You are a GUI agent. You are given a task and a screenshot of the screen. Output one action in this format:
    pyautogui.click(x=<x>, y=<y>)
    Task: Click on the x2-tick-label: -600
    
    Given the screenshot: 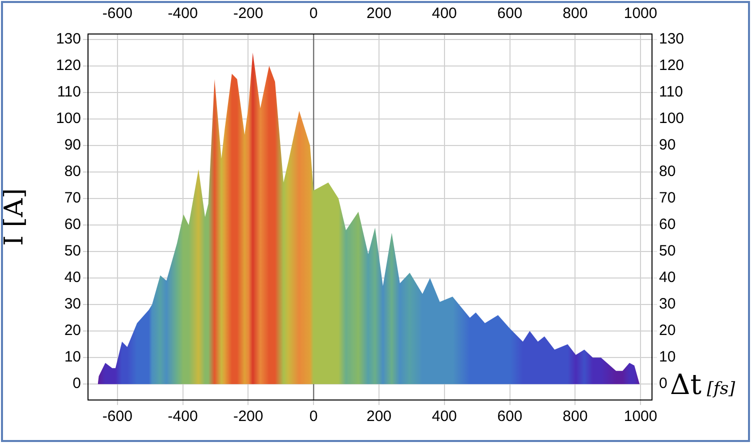 What is the action you would take?
    pyautogui.click(x=117, y=13)
    